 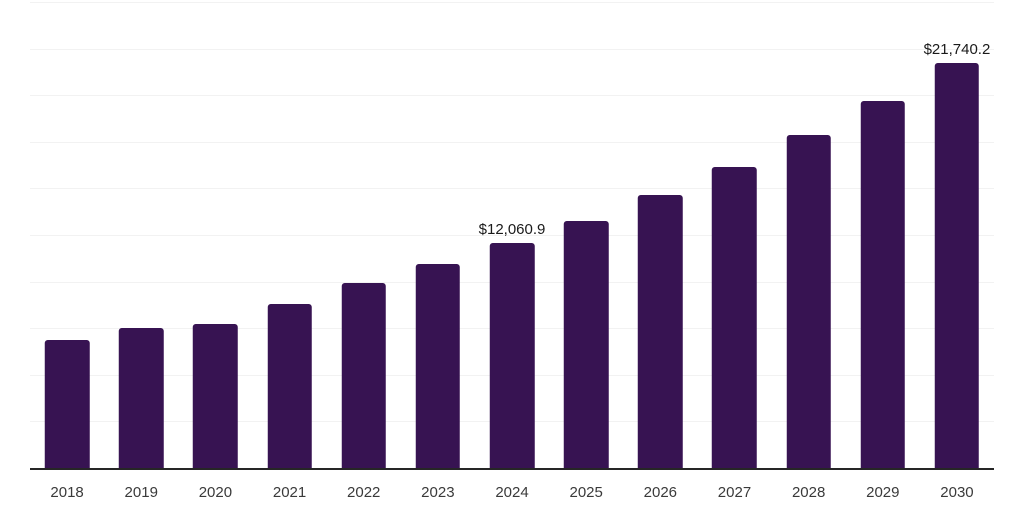 What do you see at coordinates (363, 375) in the screenshot?
I see `bar-2022` at bounding box center [363, 375].